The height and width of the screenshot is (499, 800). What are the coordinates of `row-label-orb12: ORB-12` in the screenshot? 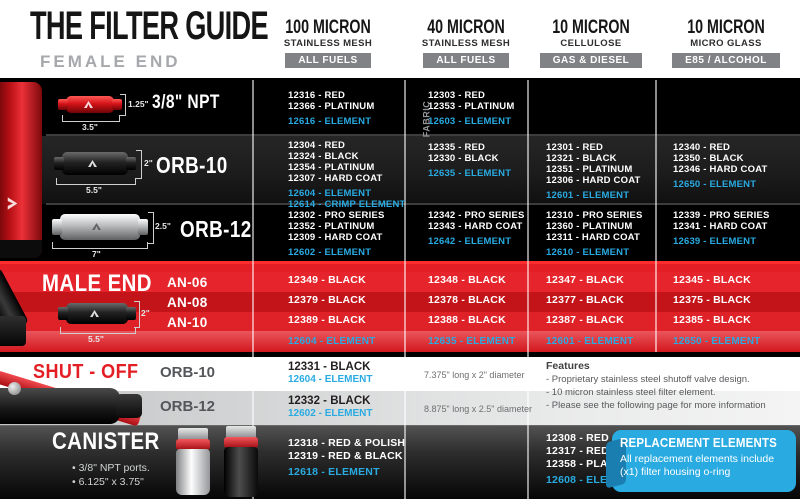 It's located at (216, 229).